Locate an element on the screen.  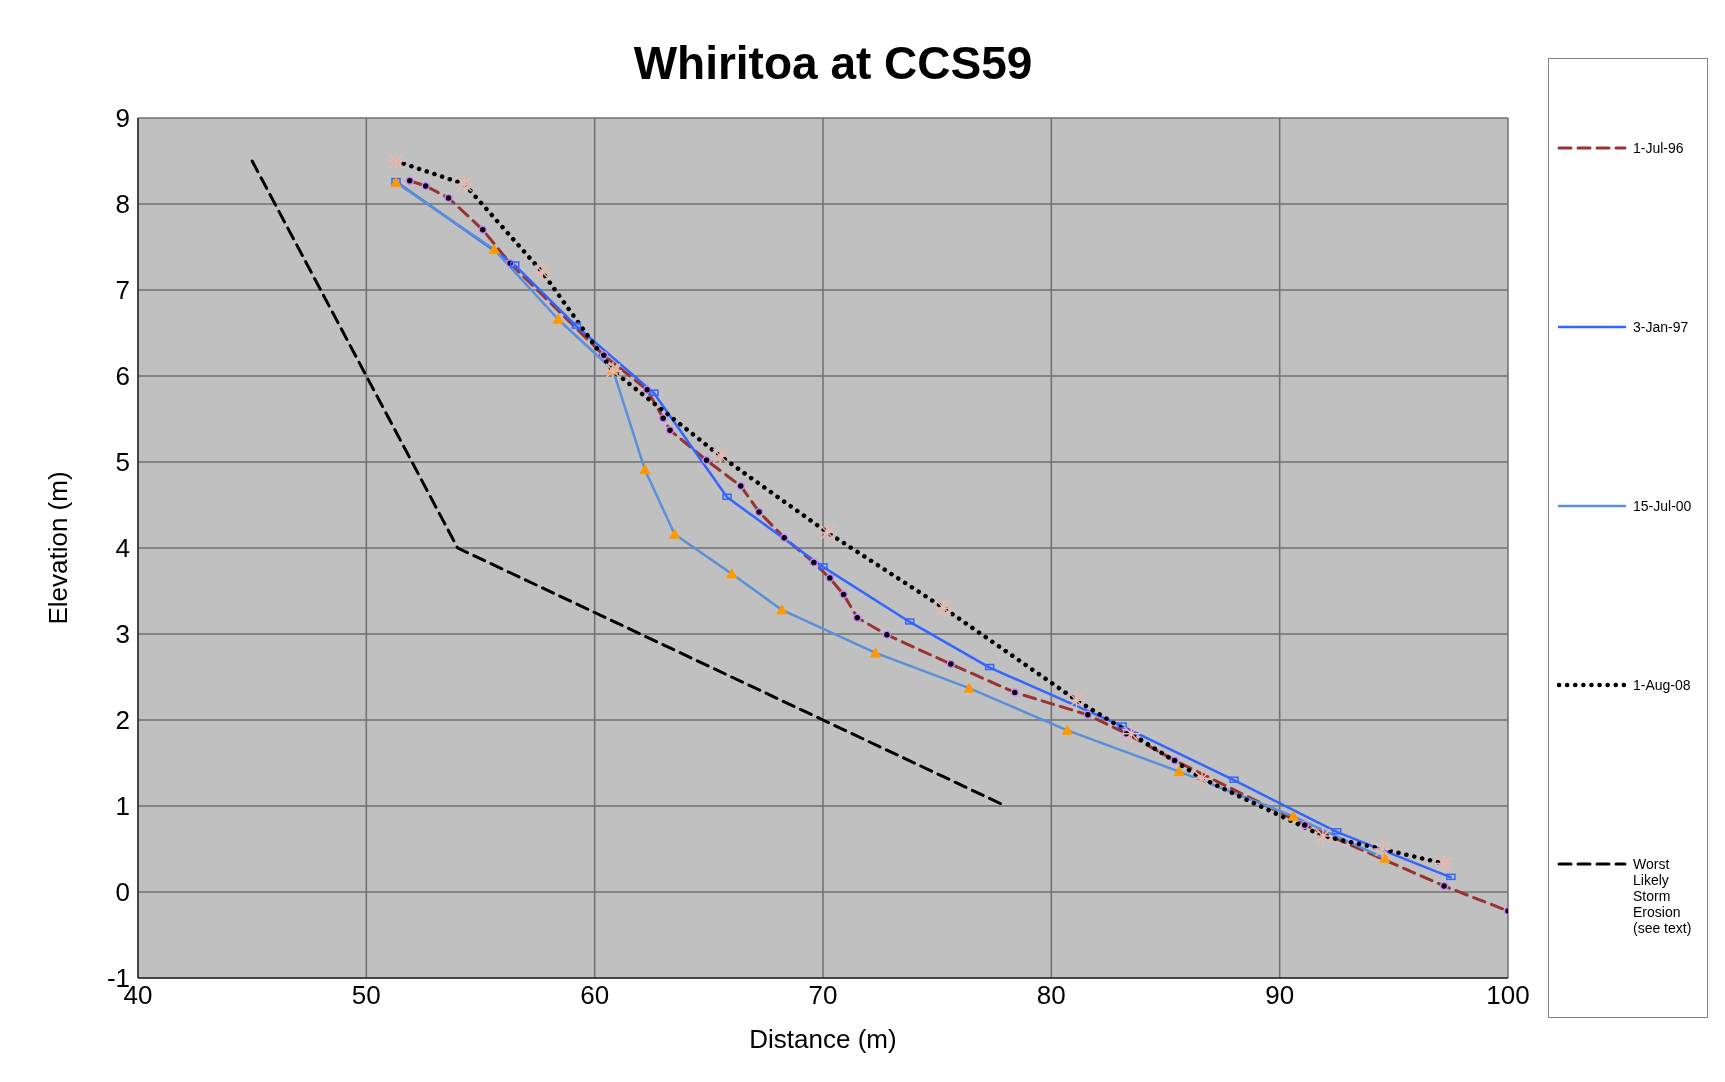
y-tick-label: 2 is located at coordinates (122, 720).